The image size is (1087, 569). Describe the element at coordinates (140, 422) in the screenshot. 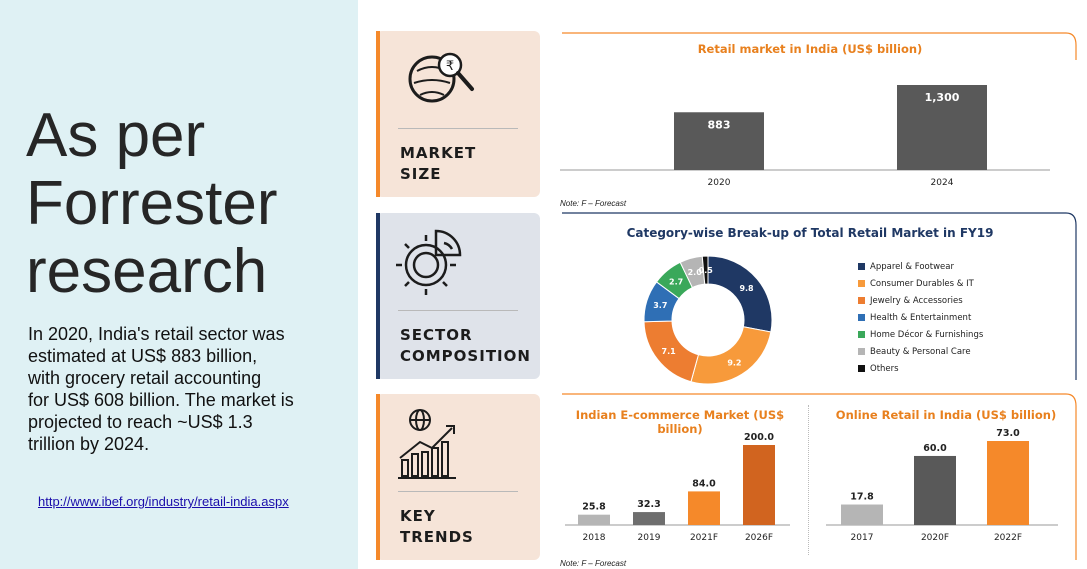

I see `body-line-5: projected to reach ~US$ 1.3` at that location.